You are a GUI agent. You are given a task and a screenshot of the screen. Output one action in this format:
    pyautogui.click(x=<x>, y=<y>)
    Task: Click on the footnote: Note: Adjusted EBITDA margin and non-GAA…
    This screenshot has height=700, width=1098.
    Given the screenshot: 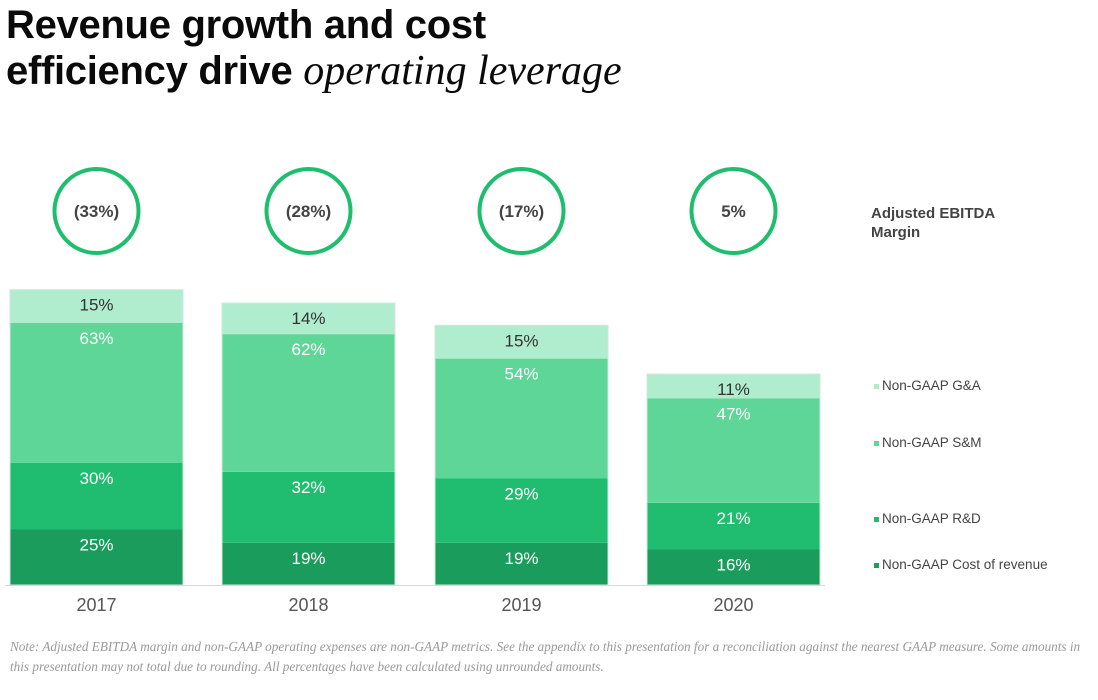 What is the action you would take?
    pyautogui.click(x=545, y=656)
    